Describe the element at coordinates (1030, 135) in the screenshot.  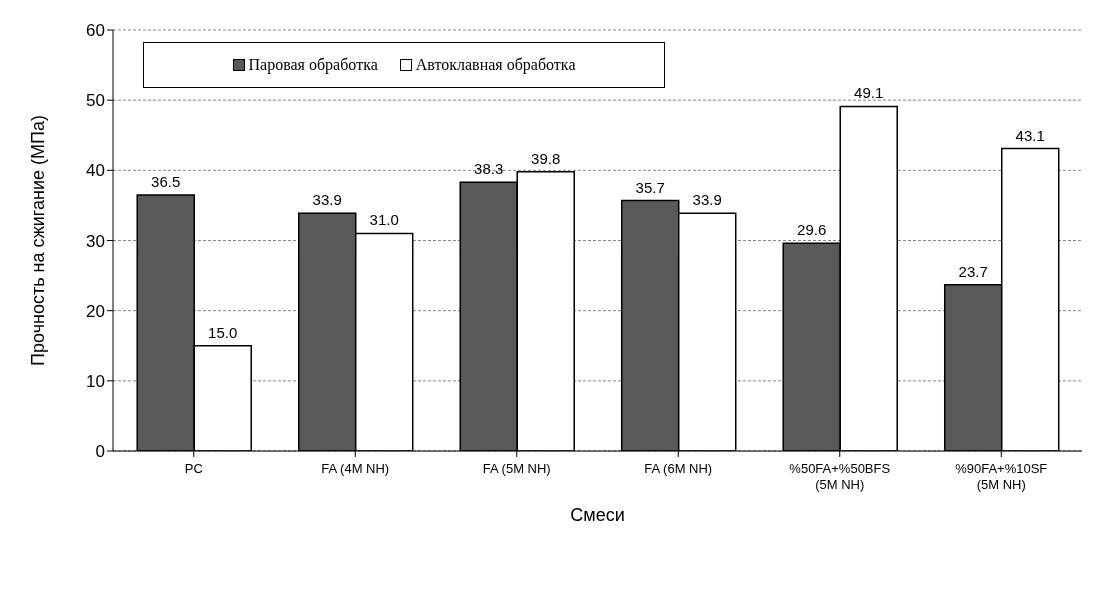
I see `data-label: 43.1` at that location.